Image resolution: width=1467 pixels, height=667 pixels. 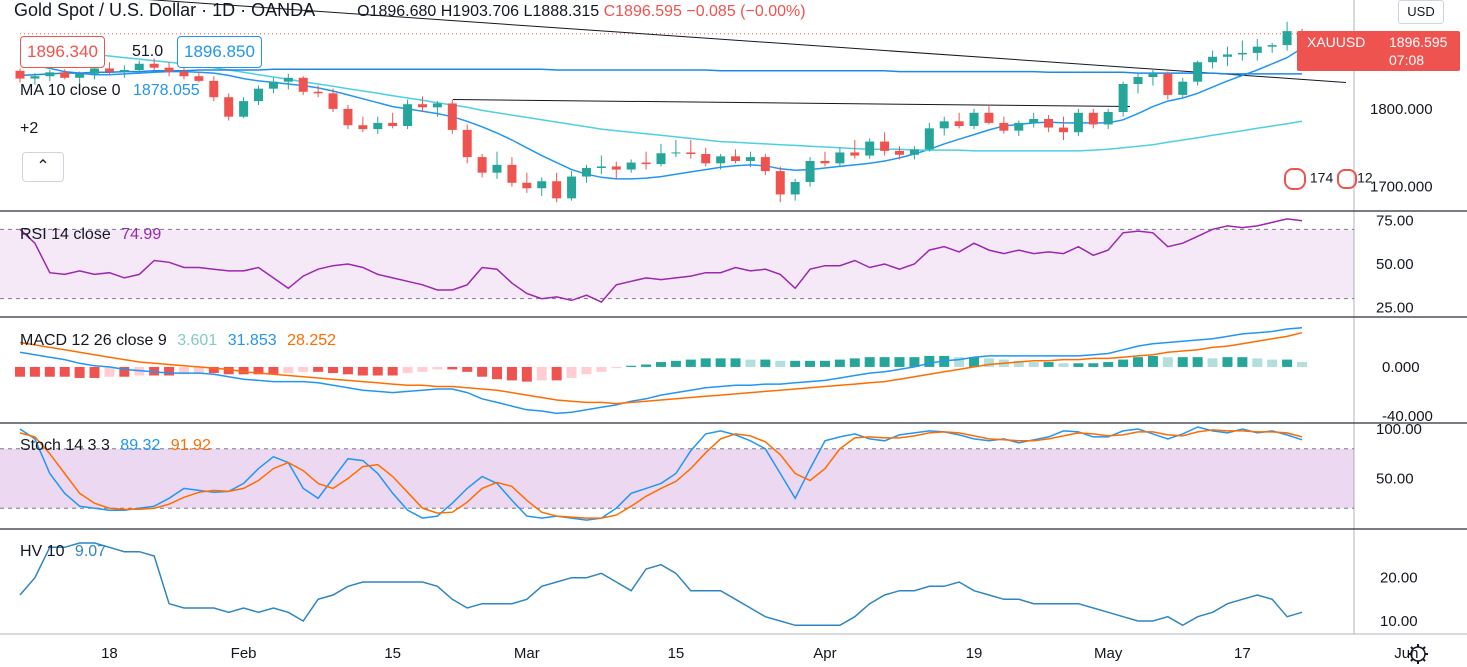 What do you see at coordinates (115, 446) in the screenshot?
I see `stoch-legend: Stoch 14 3 3 89.32 91.92` at bounding box center [115, 446].